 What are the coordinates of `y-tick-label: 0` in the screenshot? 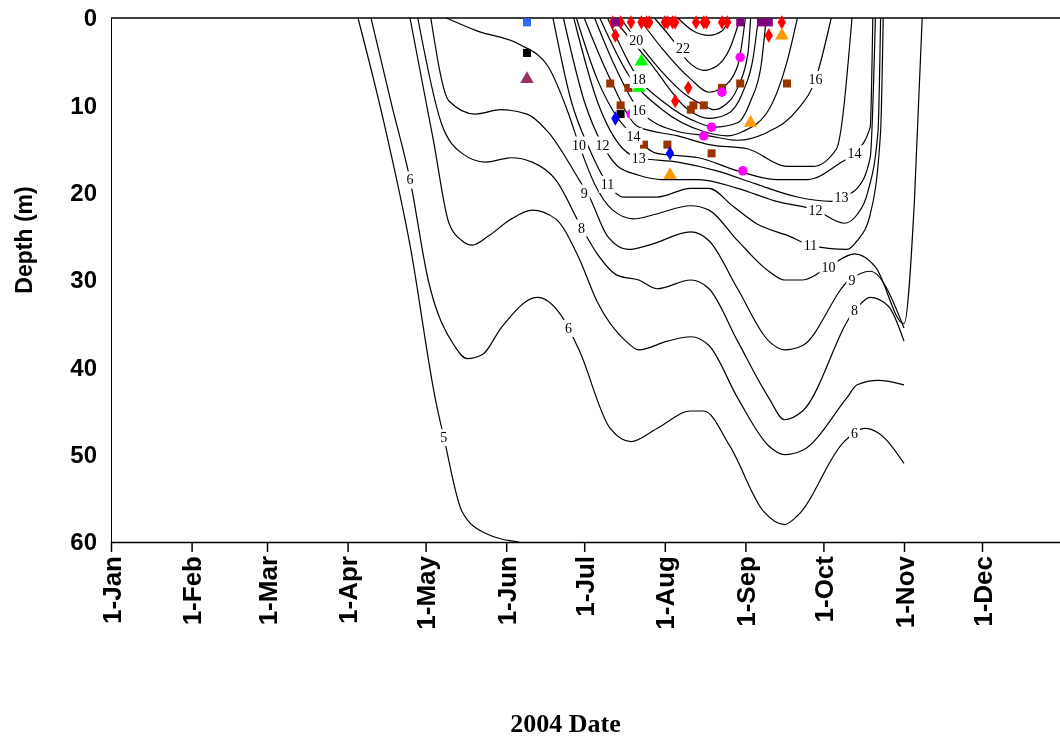 It's located at (90, 18).